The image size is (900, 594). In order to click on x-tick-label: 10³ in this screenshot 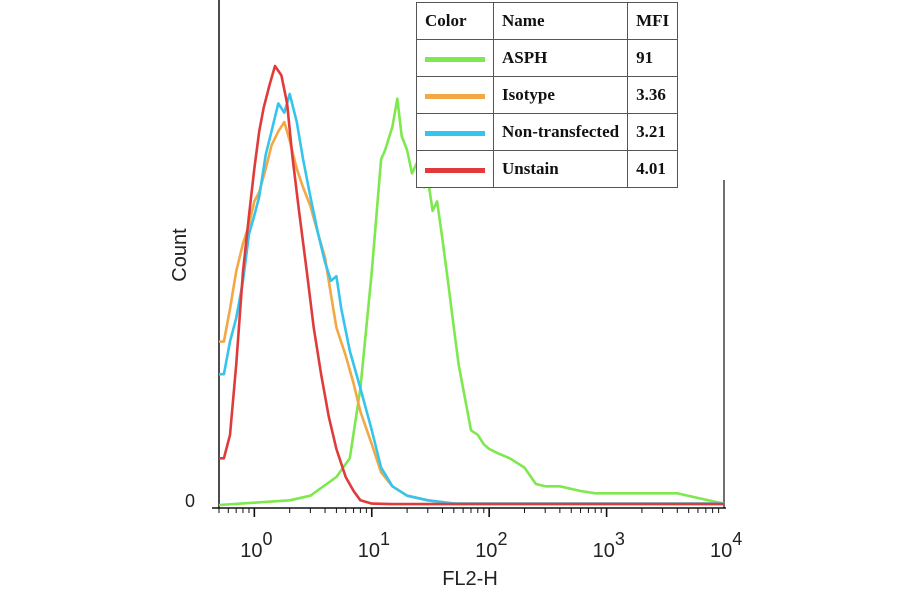, I will do `click(609, 545)`.